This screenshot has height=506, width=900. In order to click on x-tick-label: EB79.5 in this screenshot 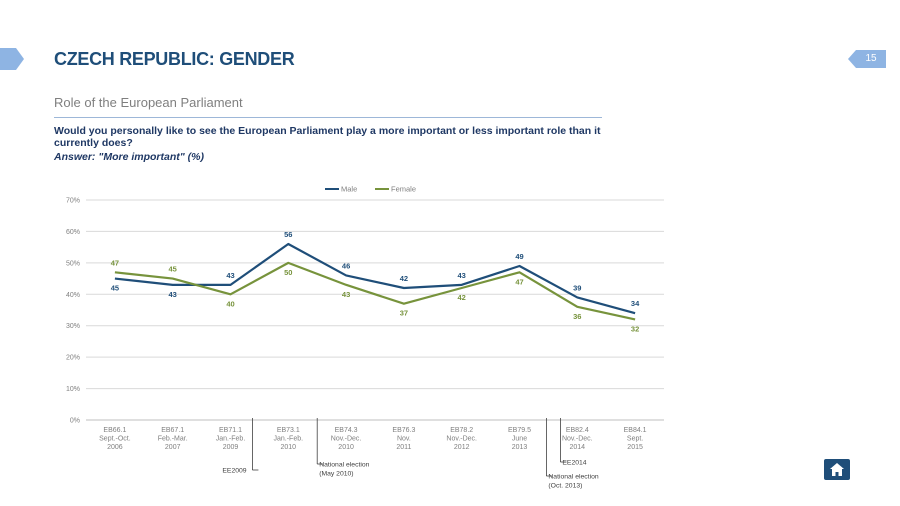, I will do `click(519, 430)`.